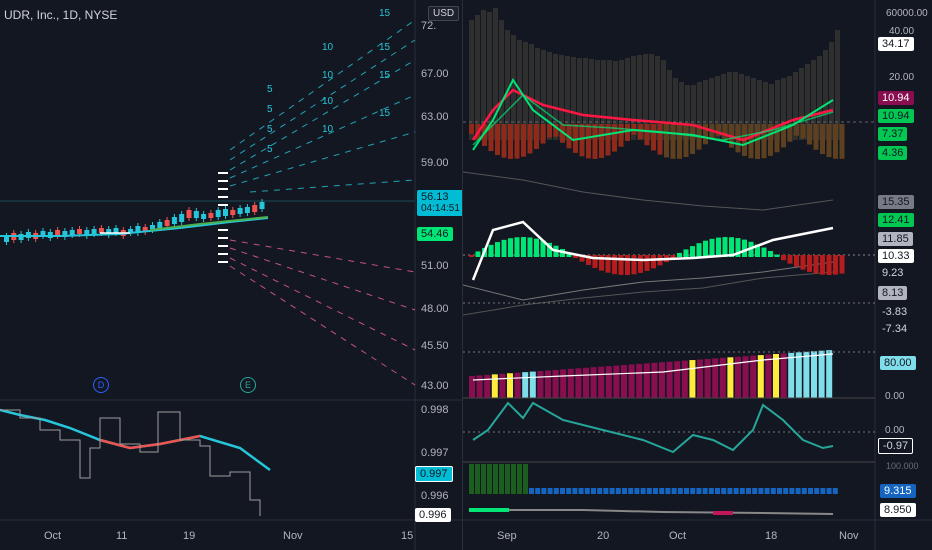 The width and height of the screenshot is (932, 550). What do you see at coordinates (433, 515) in the screenshot?
I see `osc-value-white: 0.996` at bounding box center [433, 515].